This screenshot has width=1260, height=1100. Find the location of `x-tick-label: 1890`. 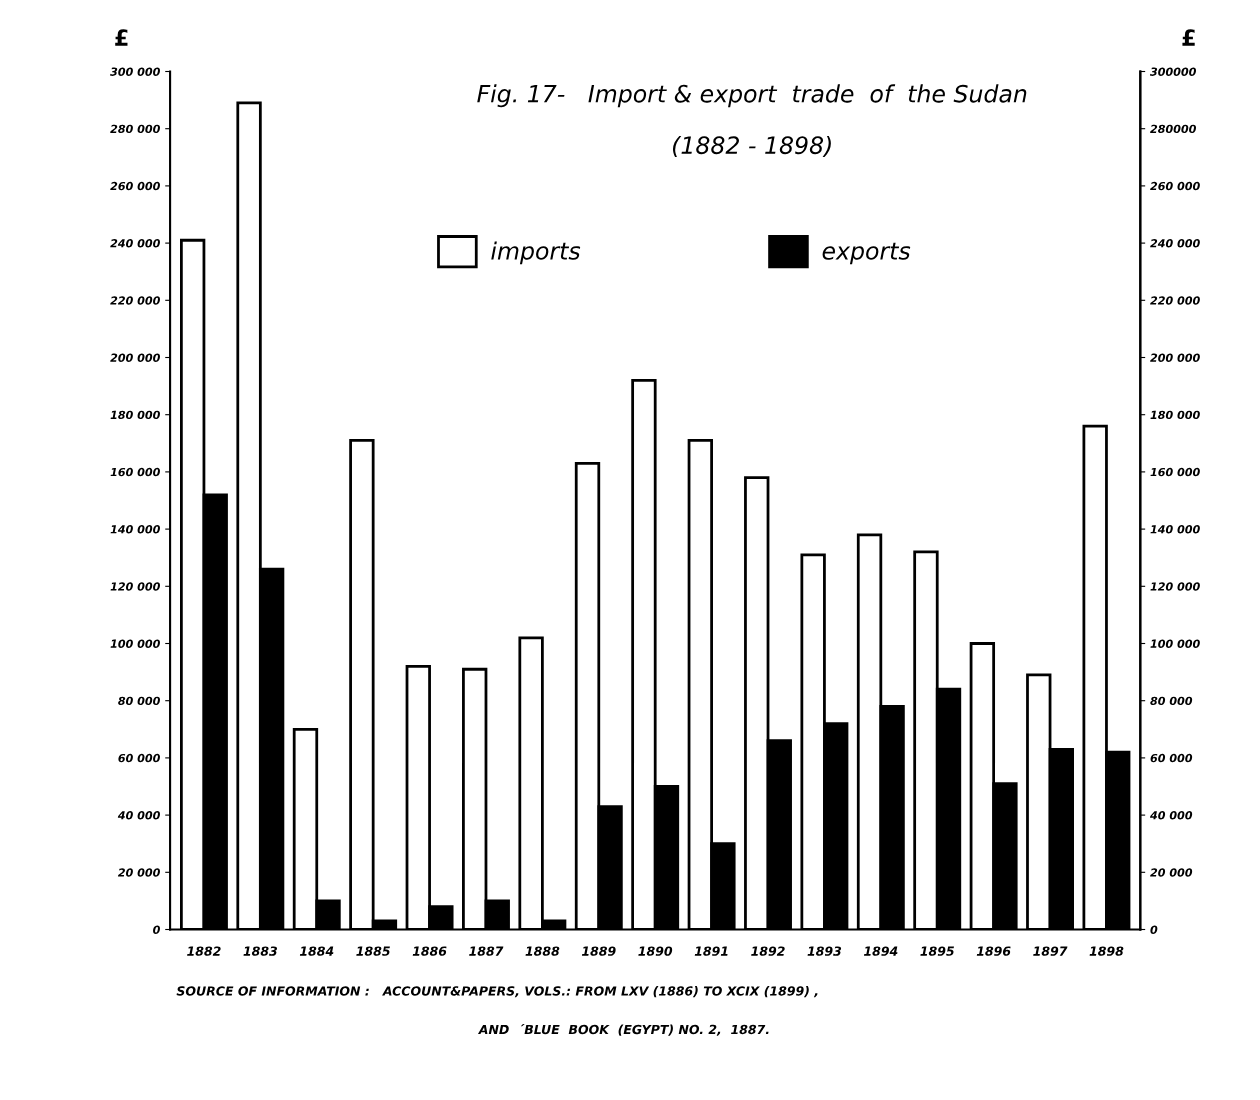

x-tick-label: 1890 is located at coordinates (655, 951).